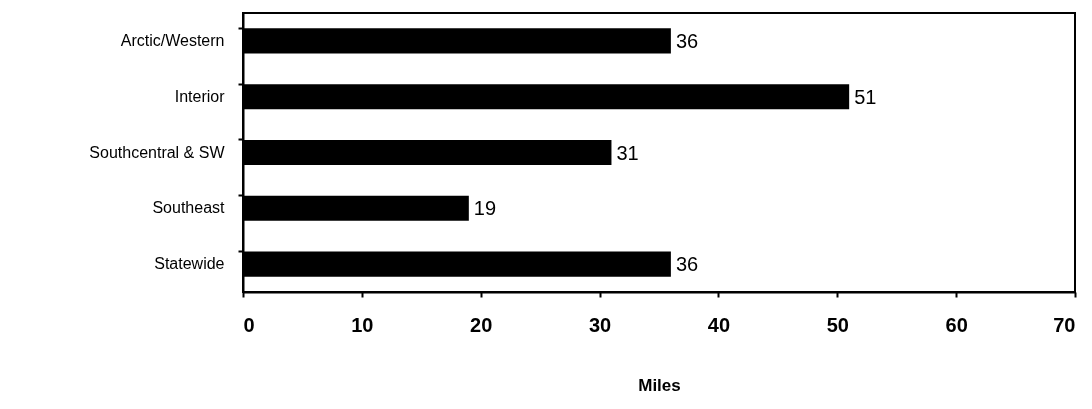  Describe the element at coordinates (485, 208) in the screenshot. I see `data-label: 19` at that location.